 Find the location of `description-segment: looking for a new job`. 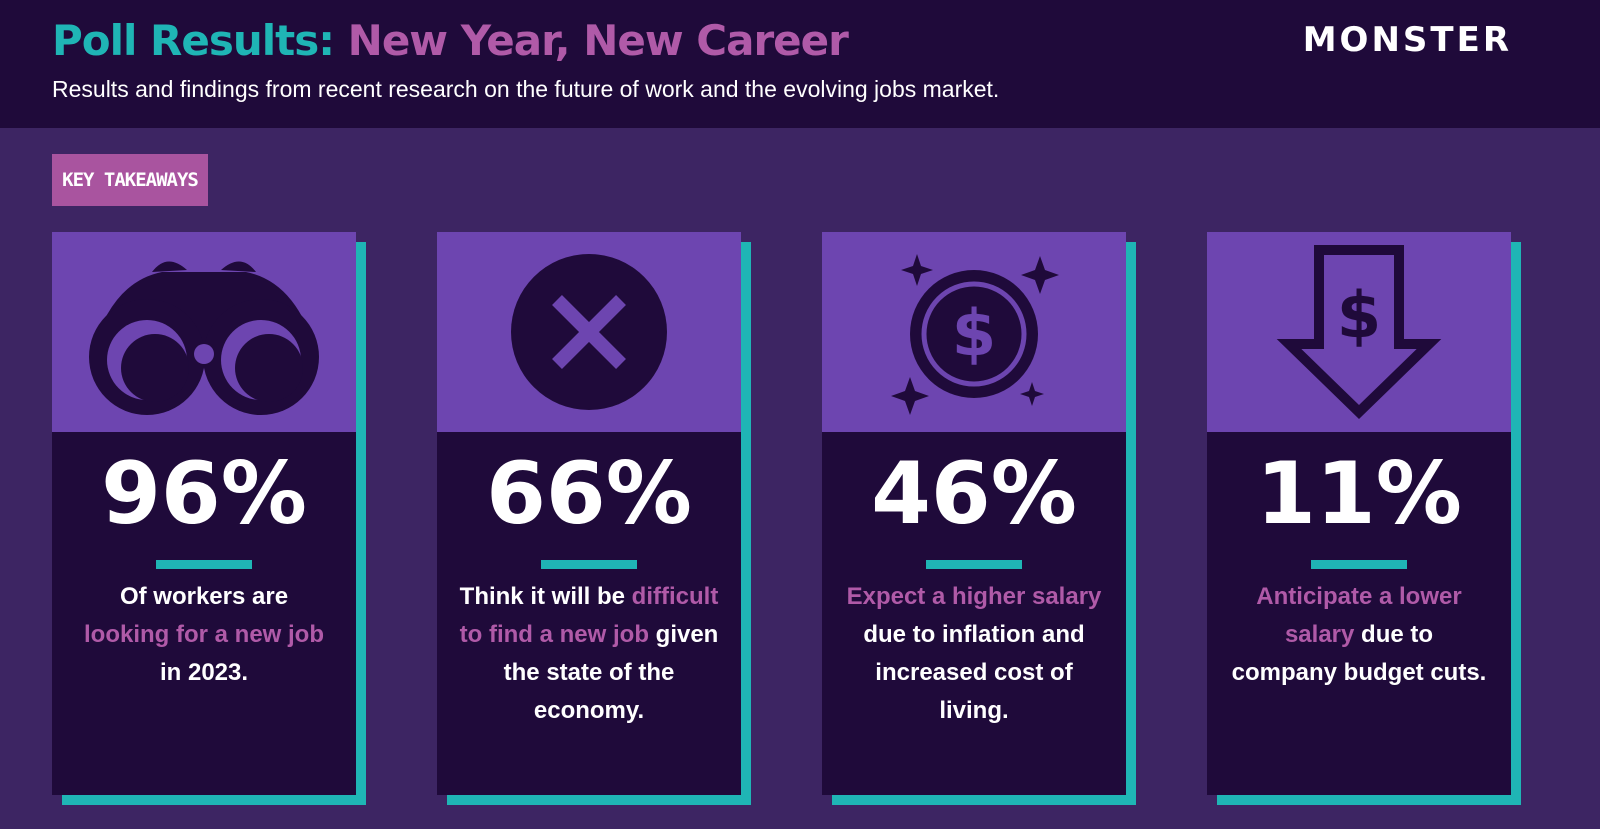

description-segment: looking for a new job is located at coordinates (204, 634).